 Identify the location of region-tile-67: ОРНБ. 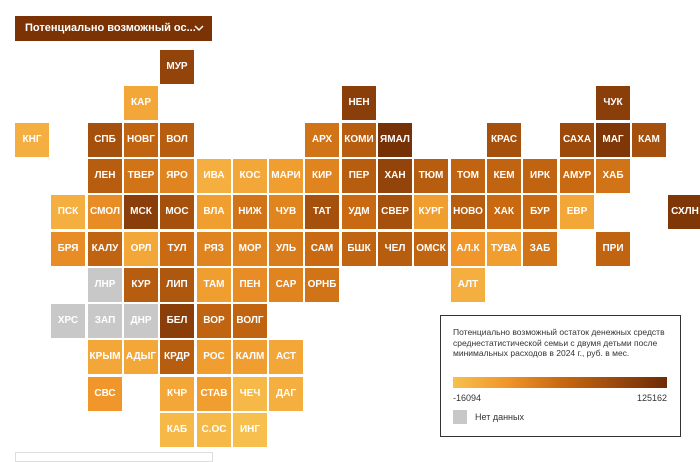
(322, 285).